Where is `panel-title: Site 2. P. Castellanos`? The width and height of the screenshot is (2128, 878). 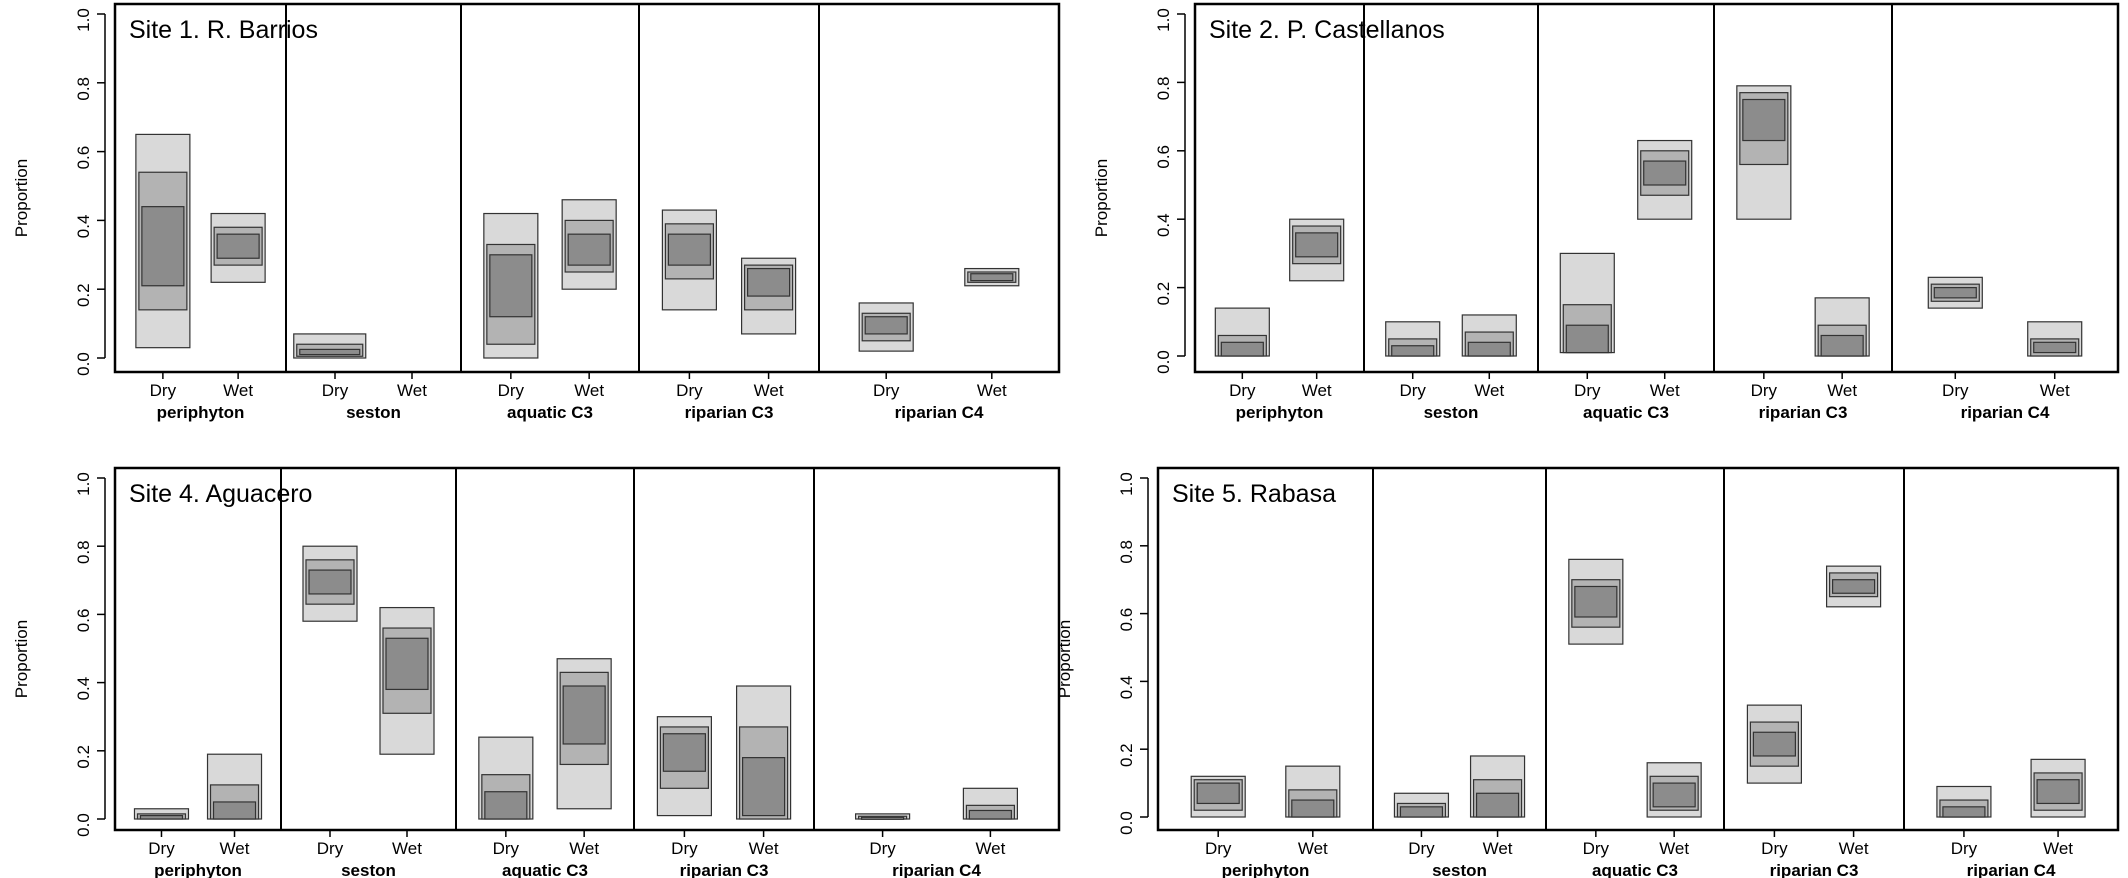
panel-title: Site 2. P. Castellanos is located at coordinates (1327, 30).